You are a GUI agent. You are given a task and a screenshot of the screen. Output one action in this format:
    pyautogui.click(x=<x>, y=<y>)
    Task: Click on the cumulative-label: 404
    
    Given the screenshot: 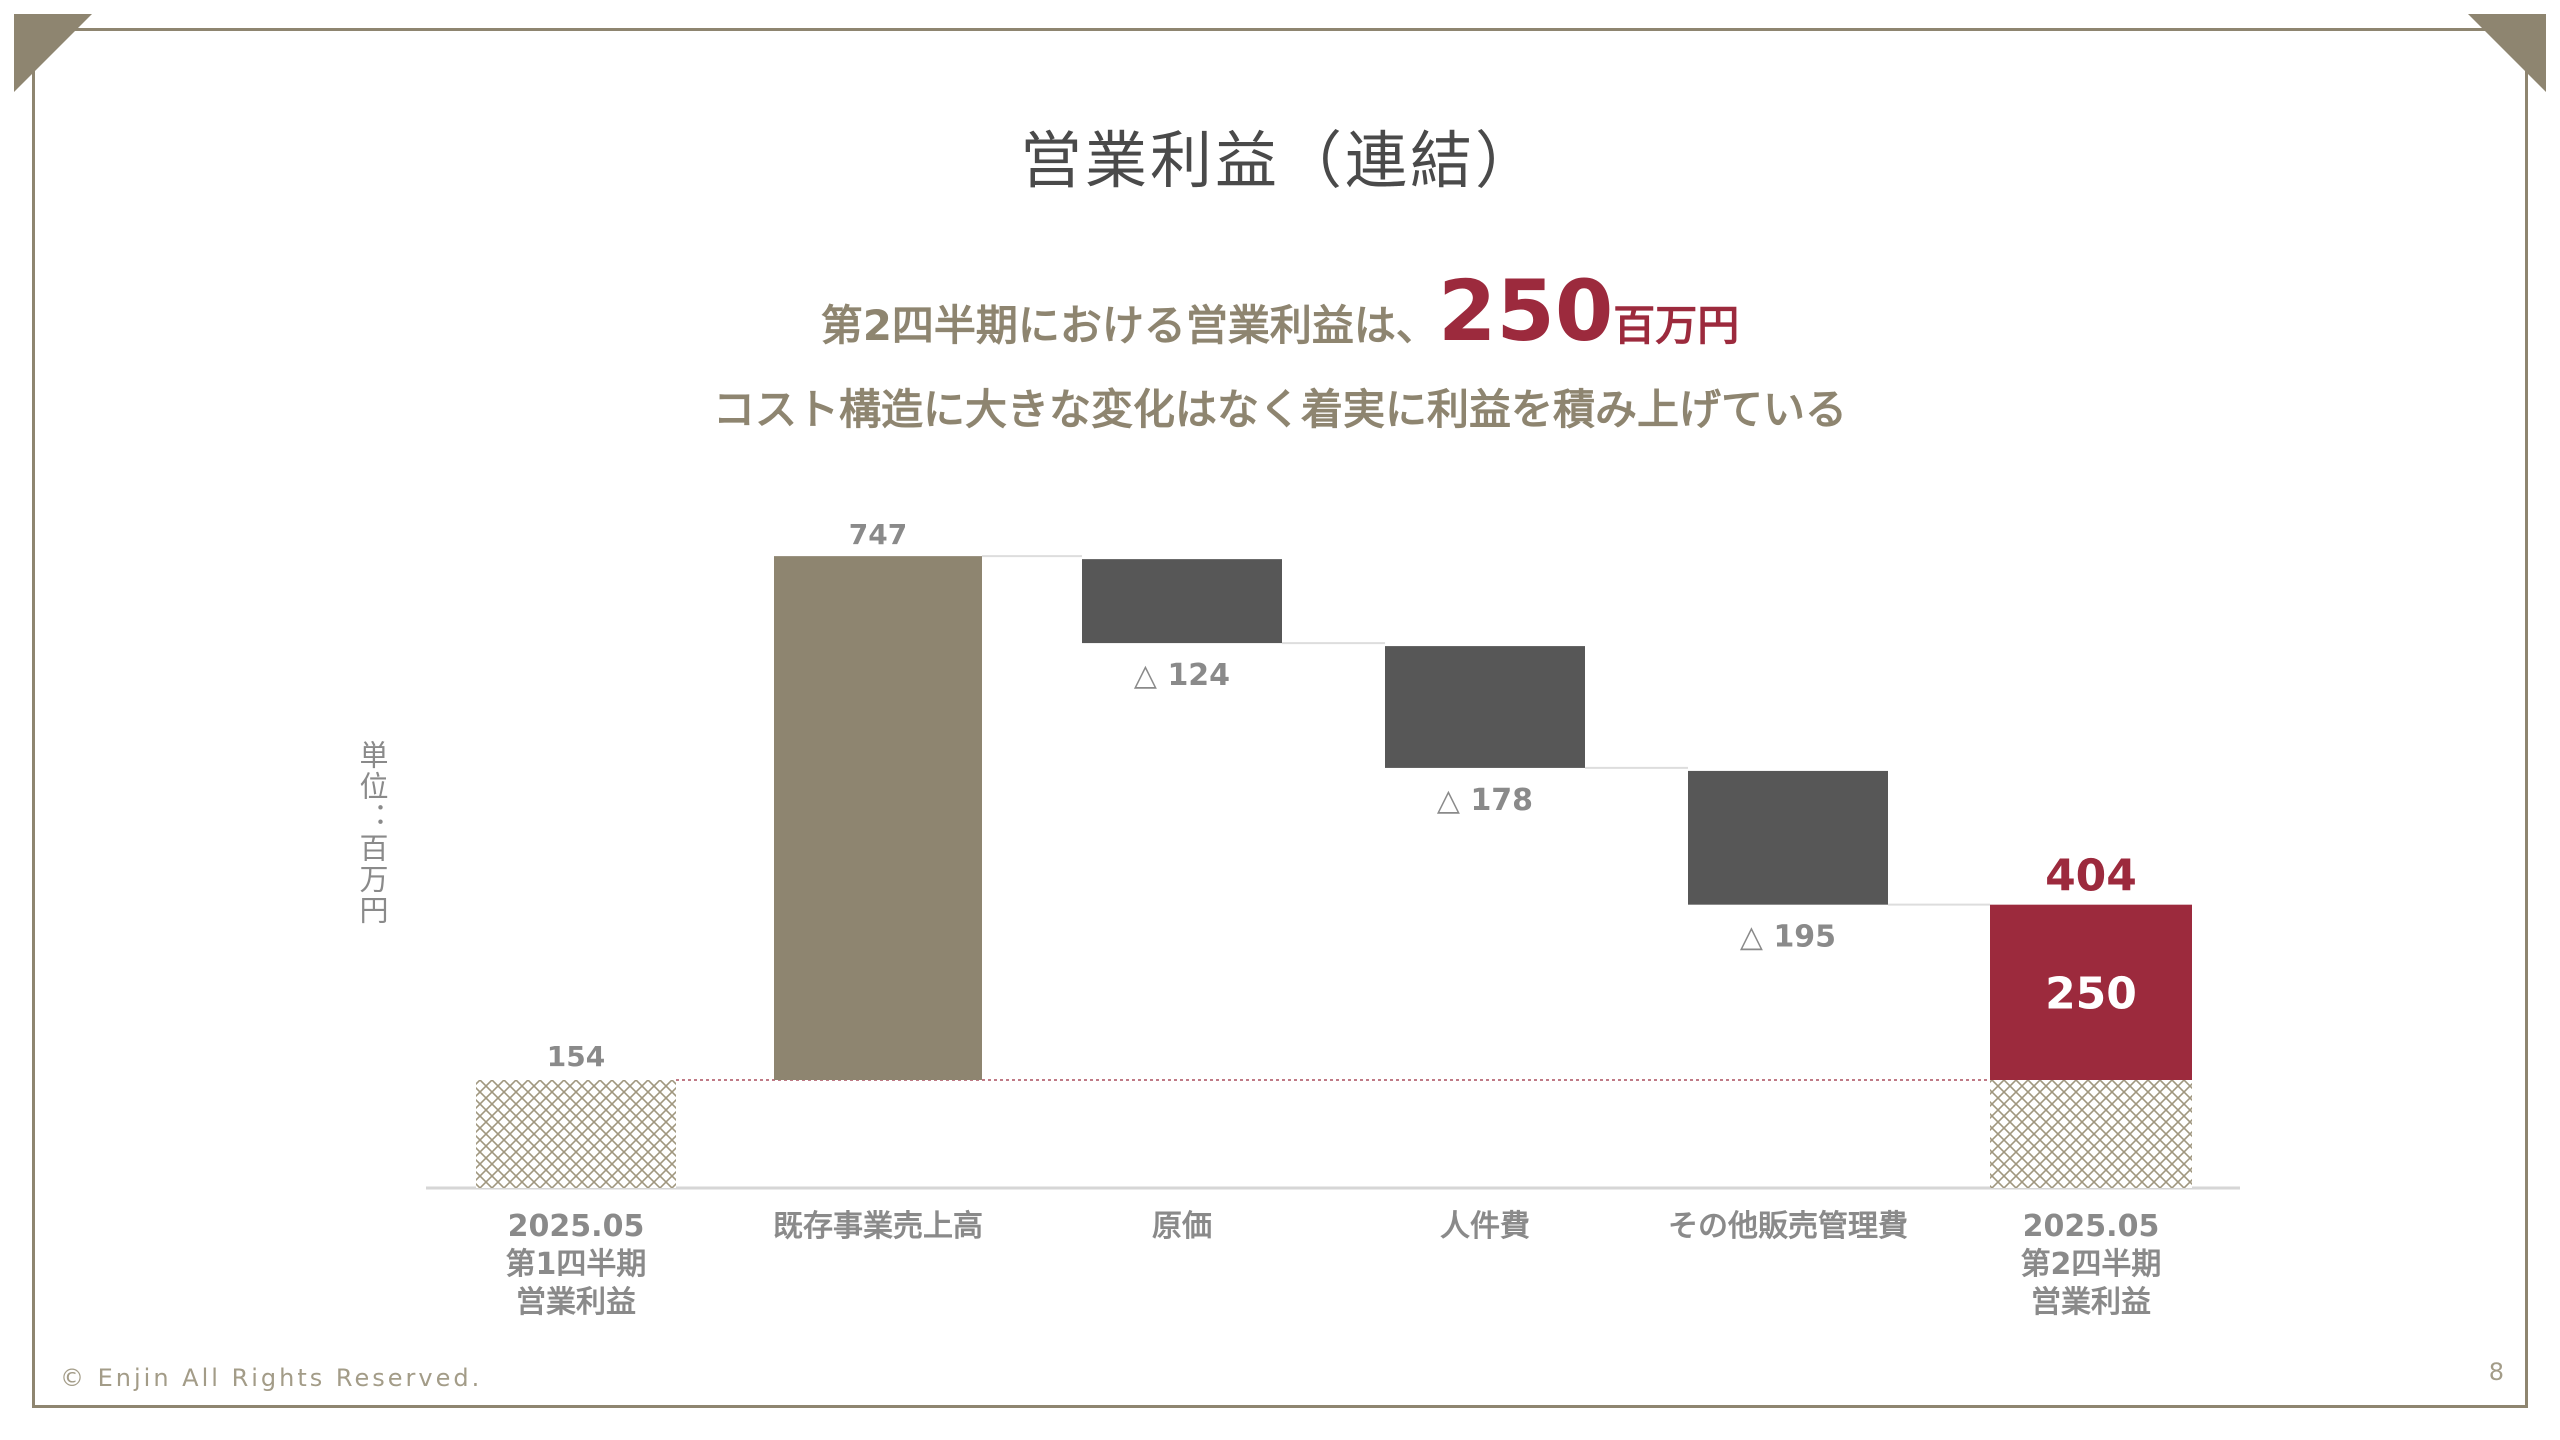 What is the action you would take?
    pyautogui.click(x=2091, y=876)
    